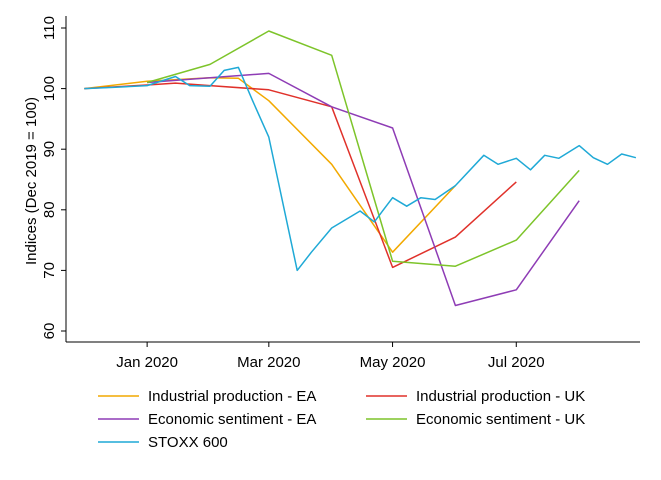  I want to click on x-tick-label: Jul 2020, so click(516, 362).